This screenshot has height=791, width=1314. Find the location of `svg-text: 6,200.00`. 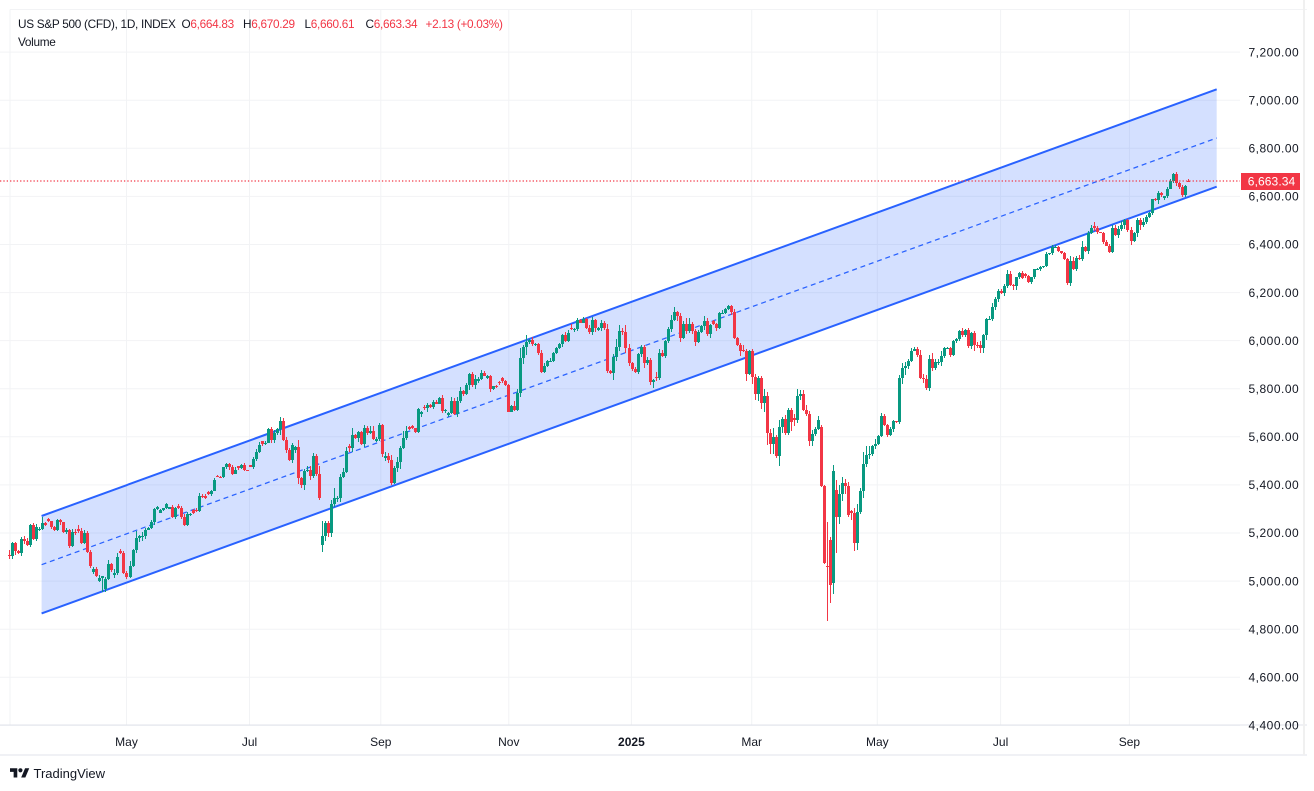

svg-text: 6,200.00 is located at coordinates (1274, 293).